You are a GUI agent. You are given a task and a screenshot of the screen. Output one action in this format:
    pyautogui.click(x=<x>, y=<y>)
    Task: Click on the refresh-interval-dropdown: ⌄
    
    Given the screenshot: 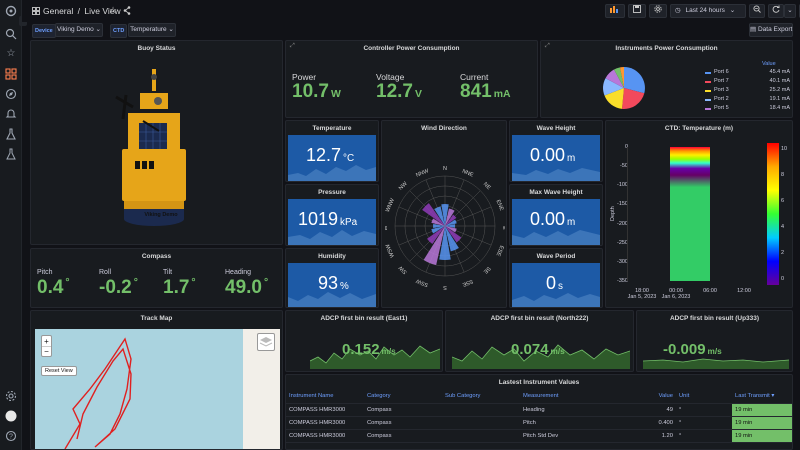 What is the action you would take?
    pyautogui.click(x=790, y=11)
    